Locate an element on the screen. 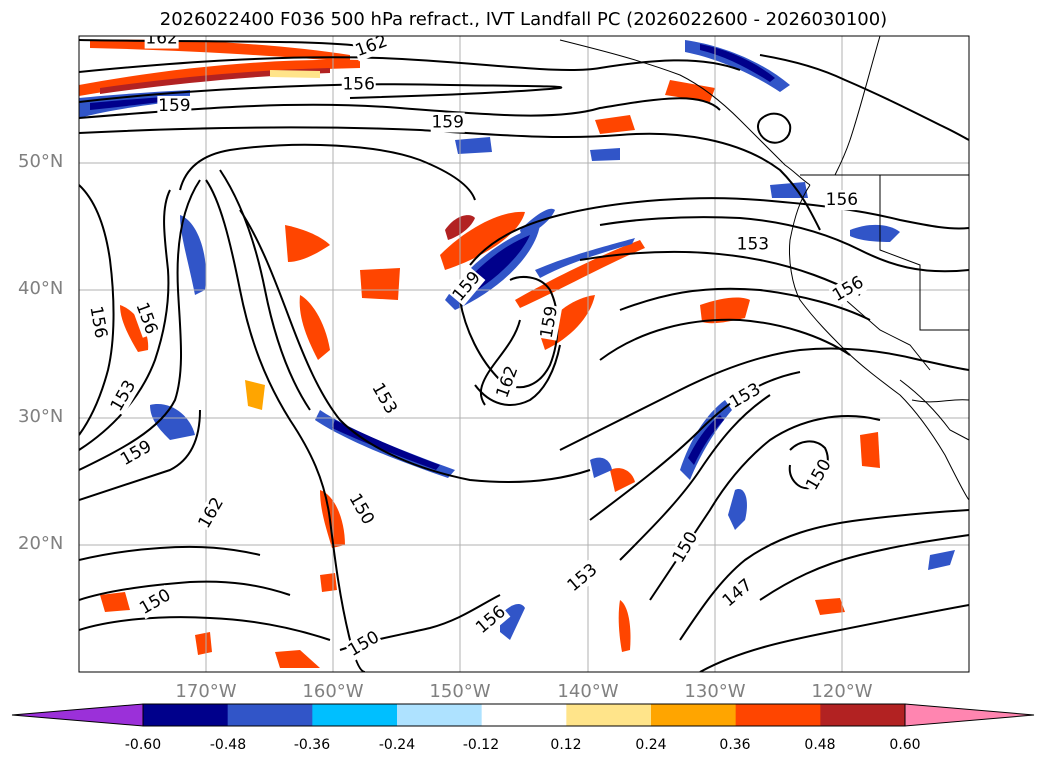 Image resolution: width=1047 pixels, height=765 pixels. lat-label-50n: 50°N is located at coordinates (41, 161).